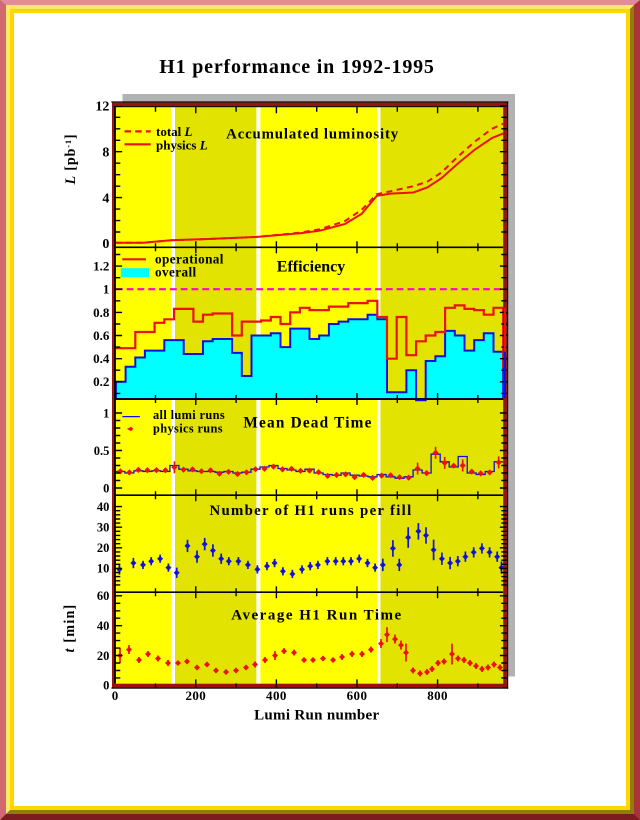 The image size is (640, 820). Describe the element at coordinates (101, 312) in the screenshot. I see `svg-text: 0.8` at that location.